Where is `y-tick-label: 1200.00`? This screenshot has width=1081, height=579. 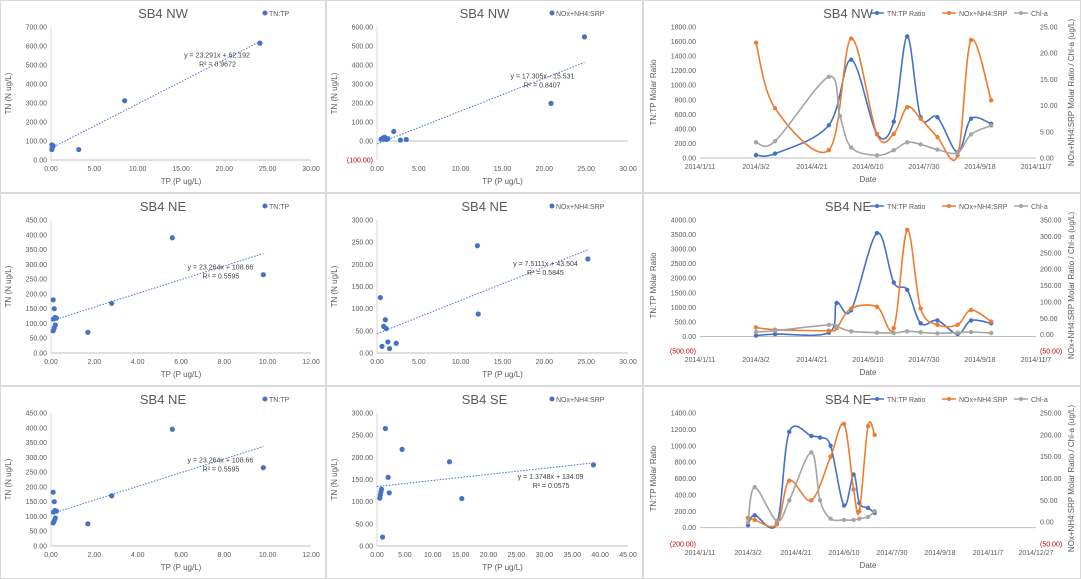 y-tick-label: 1200.00 is located at coordinates (683, 71).